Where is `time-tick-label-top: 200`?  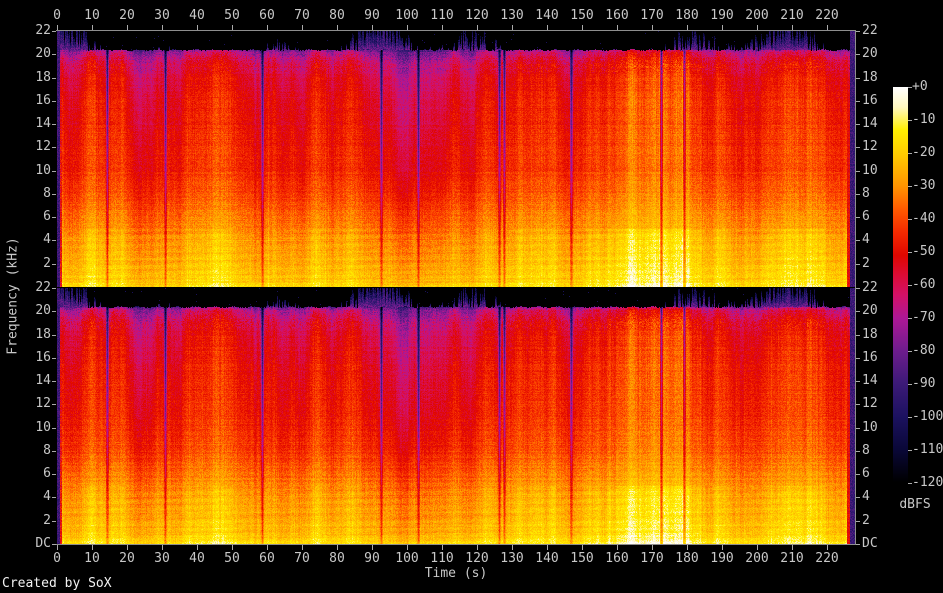 time-tick-label-top: 200 is located at coordinates (757, 15).